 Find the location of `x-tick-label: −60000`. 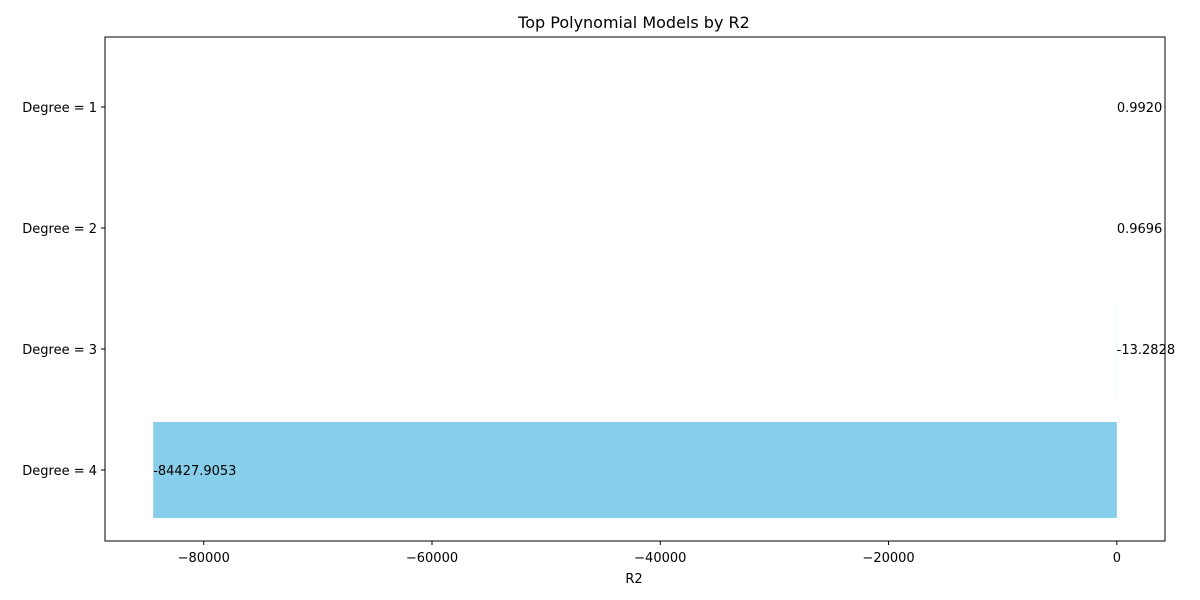

x-tick-label: −60000 is located at coordinates (432, 558).